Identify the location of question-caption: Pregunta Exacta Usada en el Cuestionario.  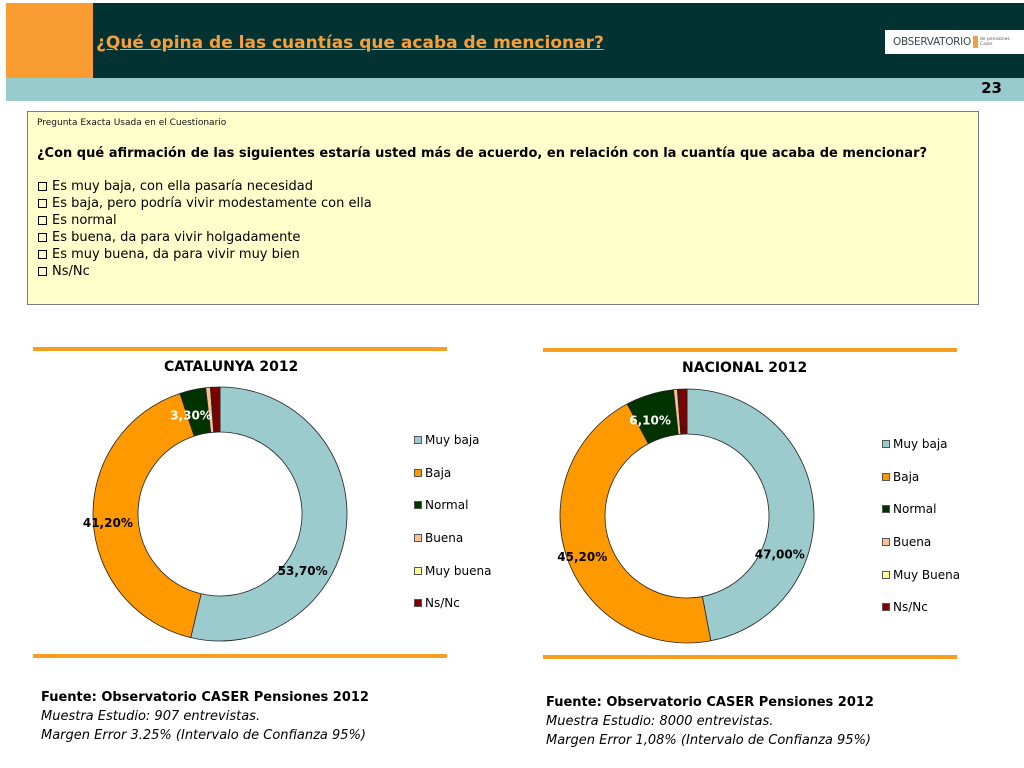
(132, 123).